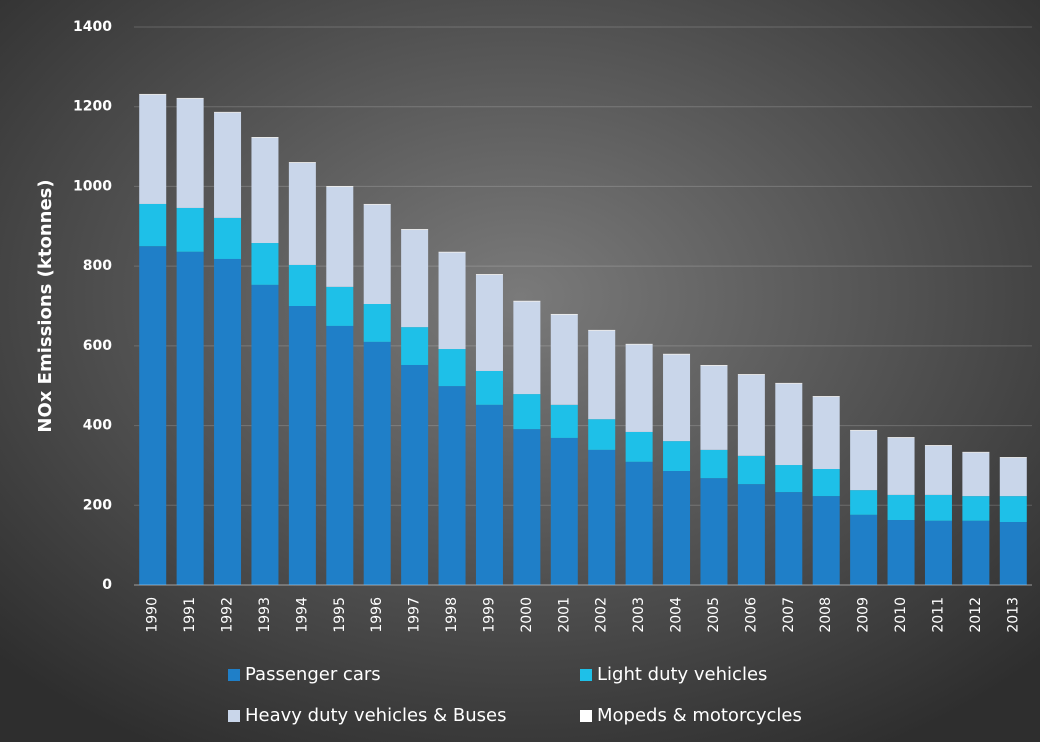  What do you see at coordinates (901, 615) in the screenshot?
I see `x-tick-label: 2010` at bounding box center [901, 615].